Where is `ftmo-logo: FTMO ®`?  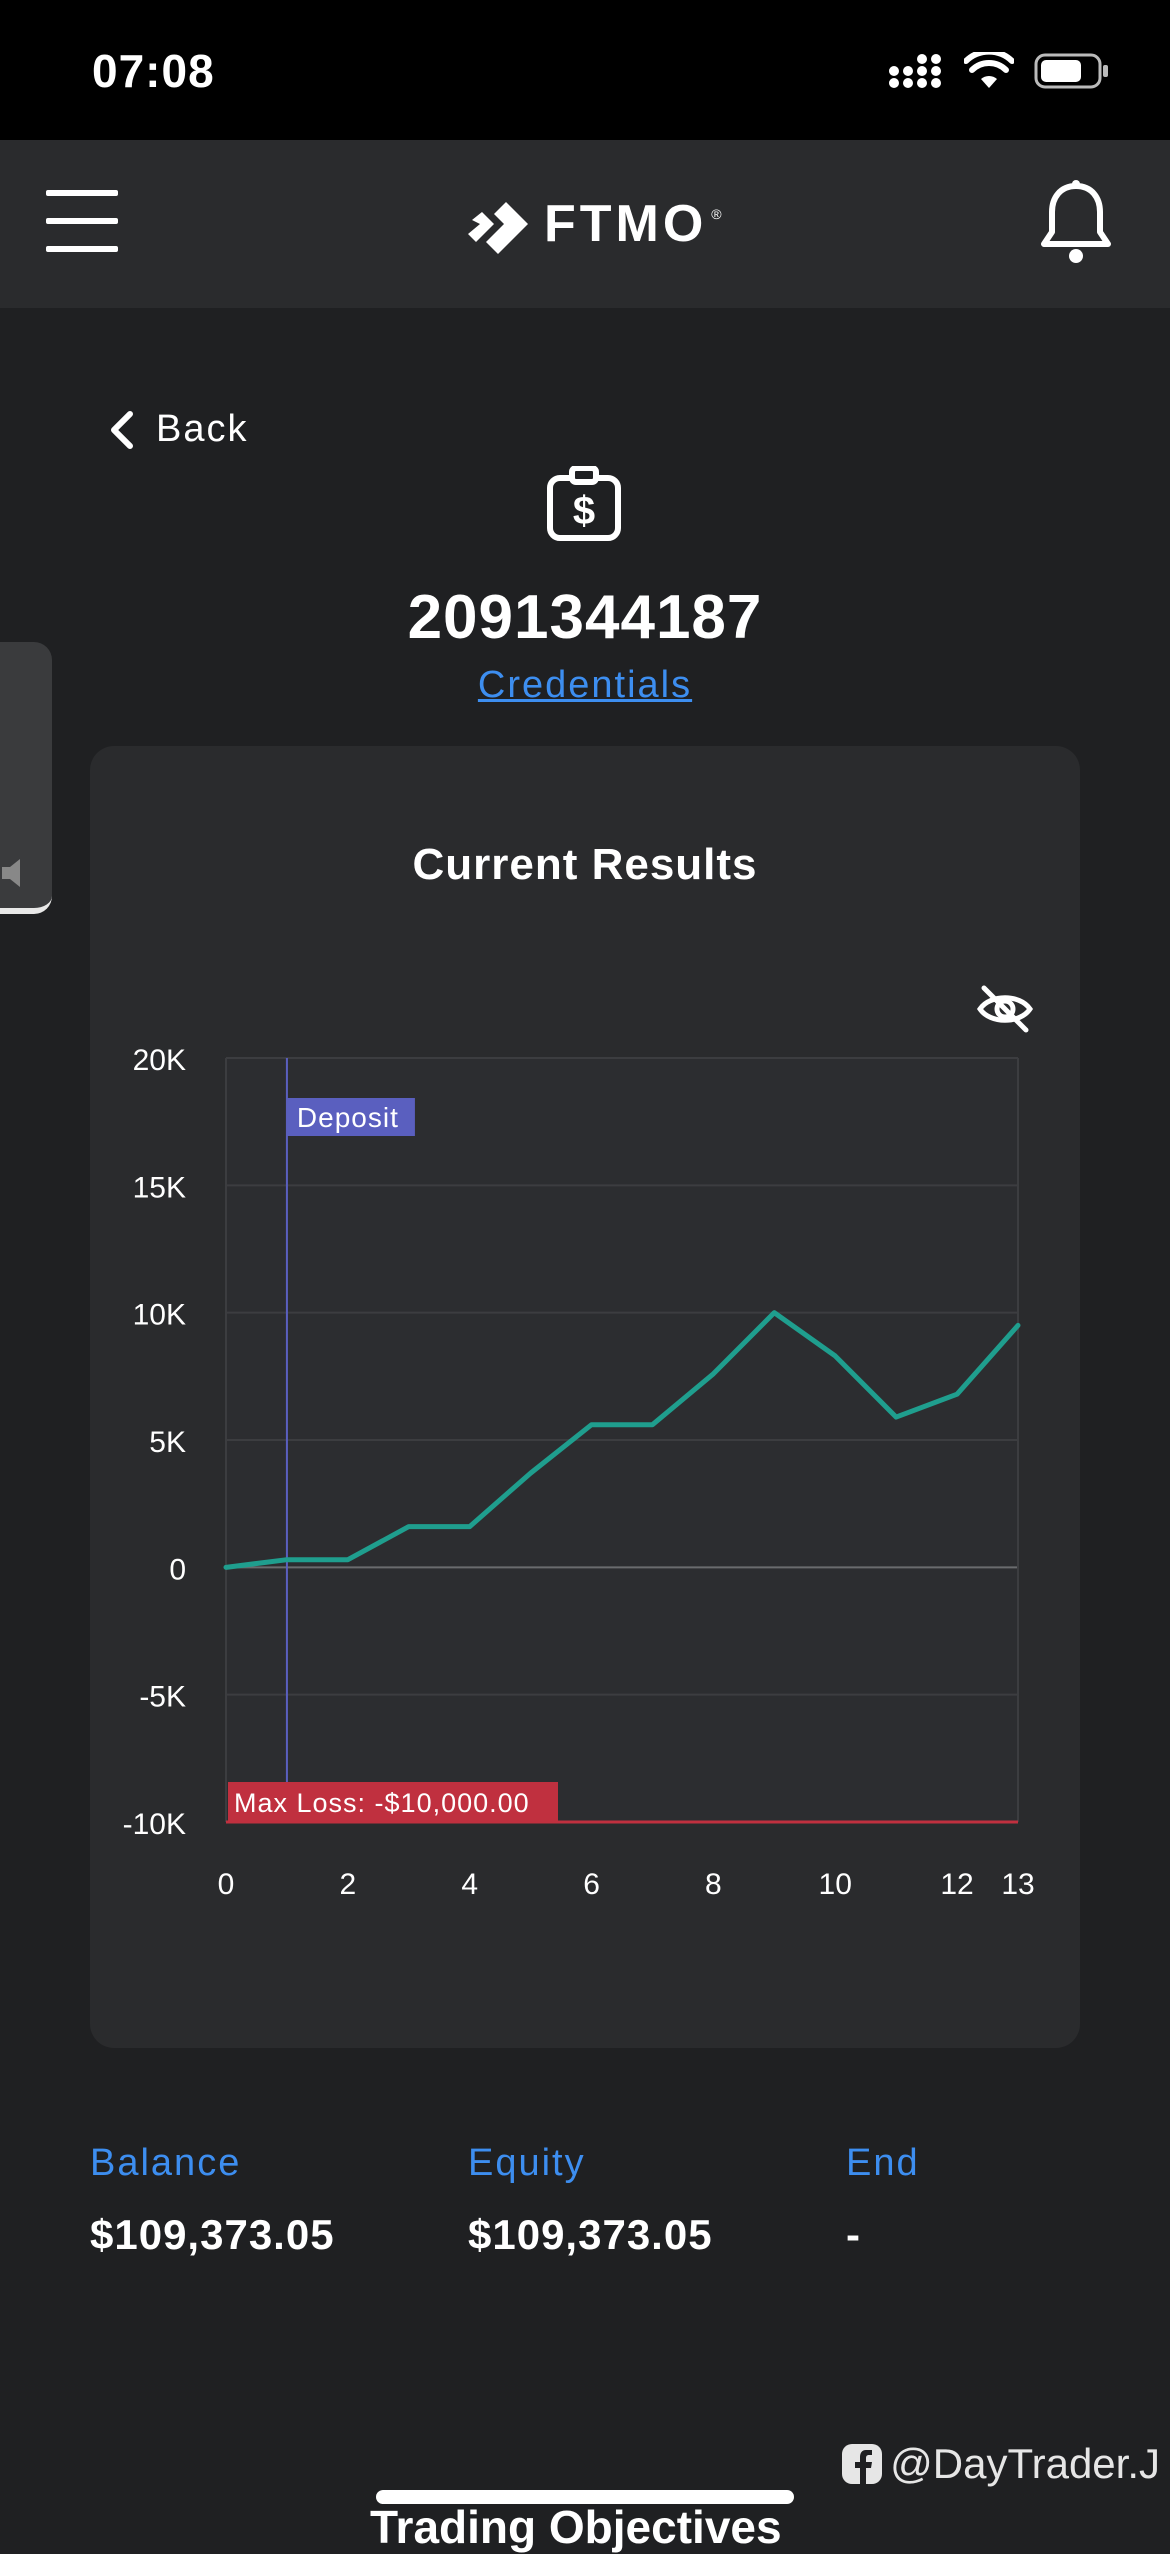 ftmo-logo: FTMO ® is located at coordinates (594, 224).